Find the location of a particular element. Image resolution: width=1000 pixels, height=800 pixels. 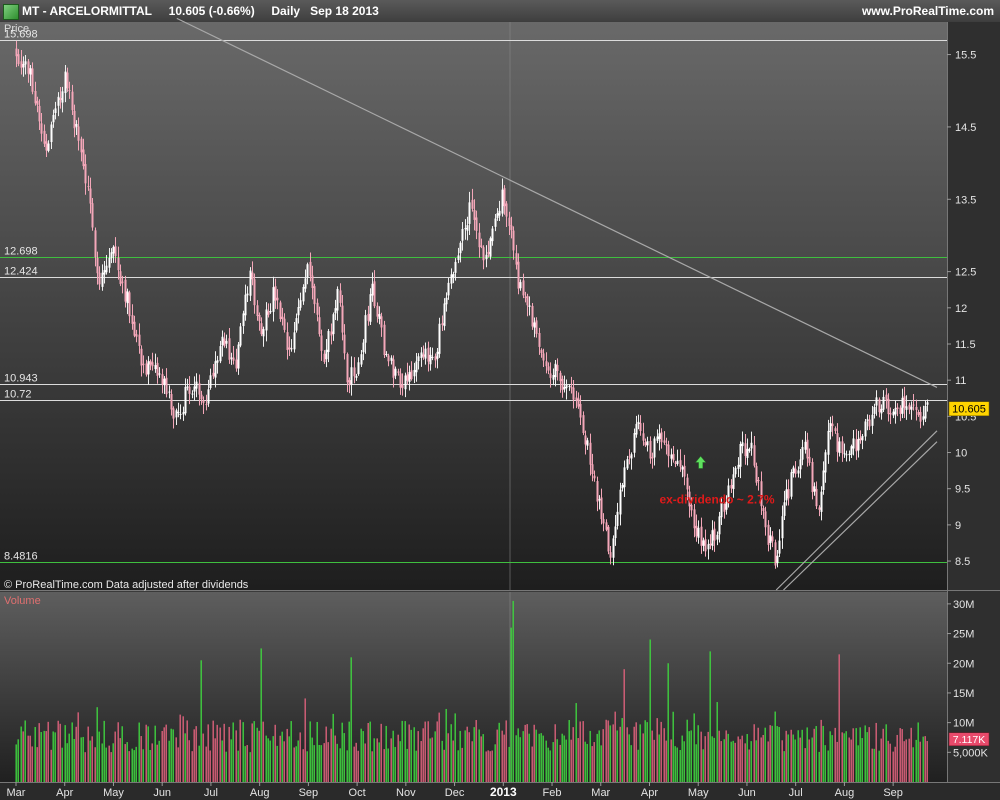

up-arrow-icon is located at coordinates (701, 462).